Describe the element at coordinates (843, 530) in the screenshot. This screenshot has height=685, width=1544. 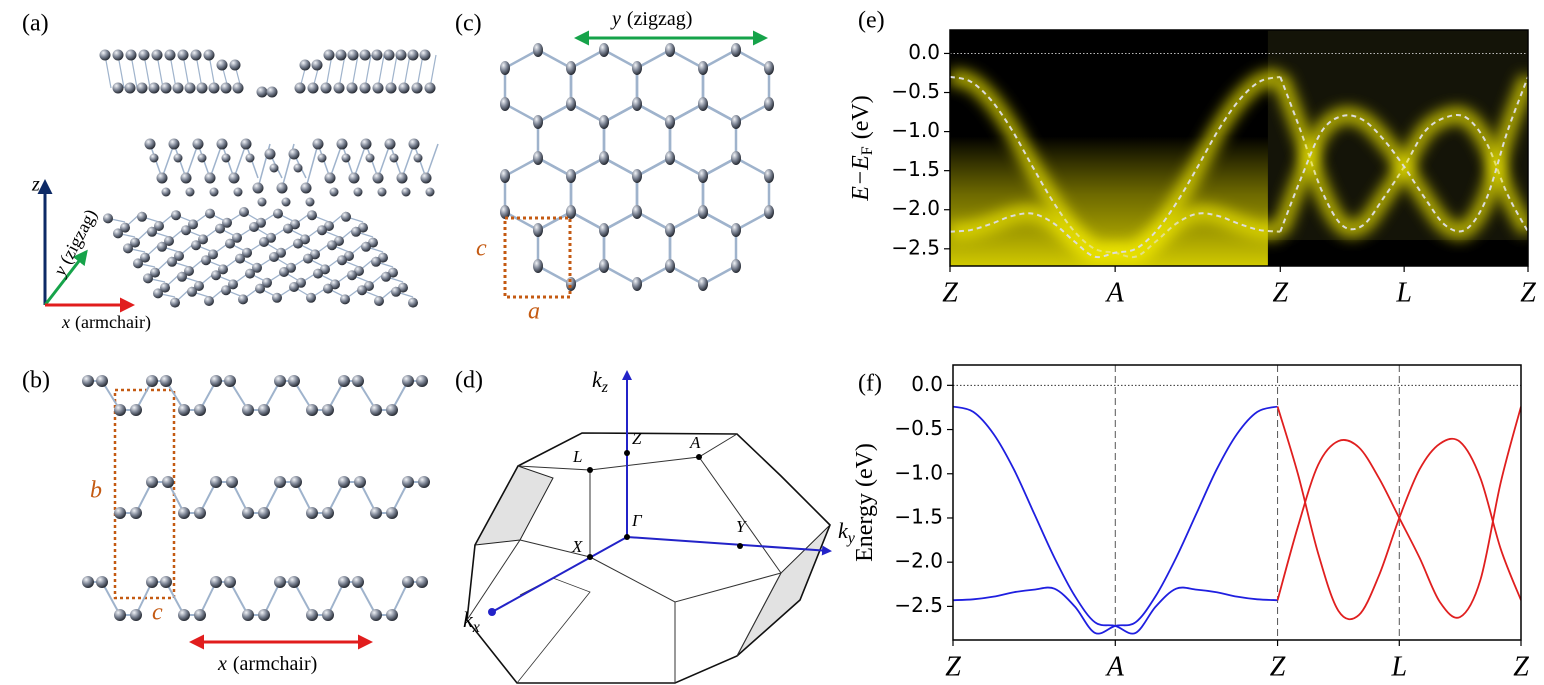
I see `axis-symbol: k` at that location.